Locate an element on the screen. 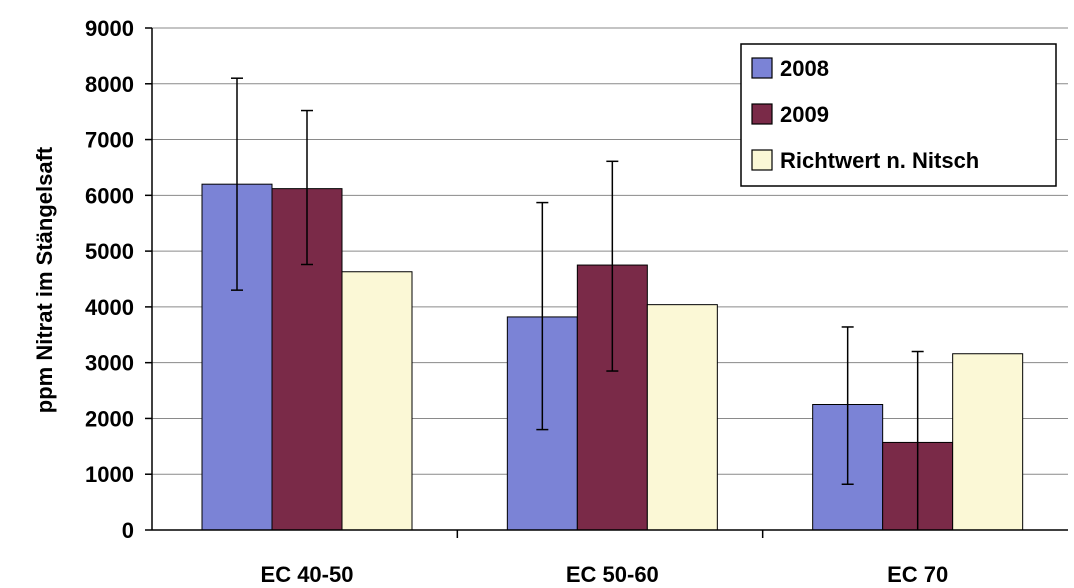 Image resolution: width=1074 pixels, height=588 pixels. x-tick-label: EC 40-50 is located at coordinates (307, 574).